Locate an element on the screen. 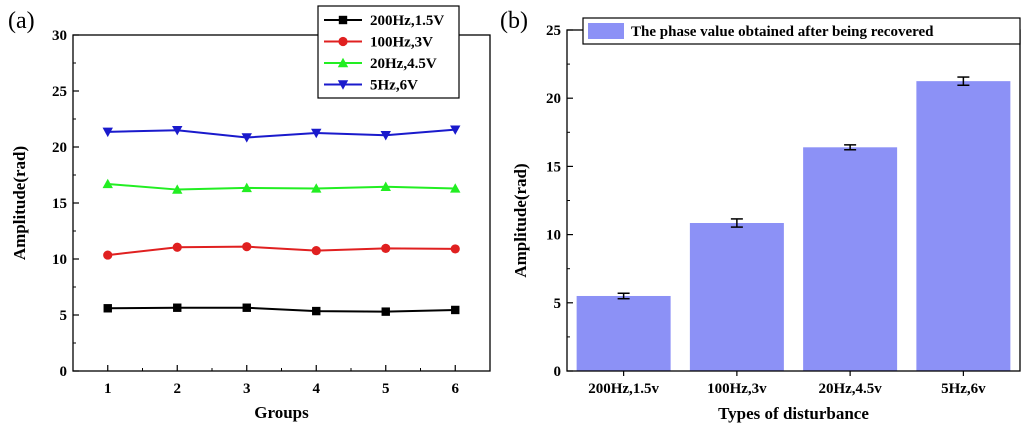  series-200hz-1-5v is located at coordinates (281, 309).